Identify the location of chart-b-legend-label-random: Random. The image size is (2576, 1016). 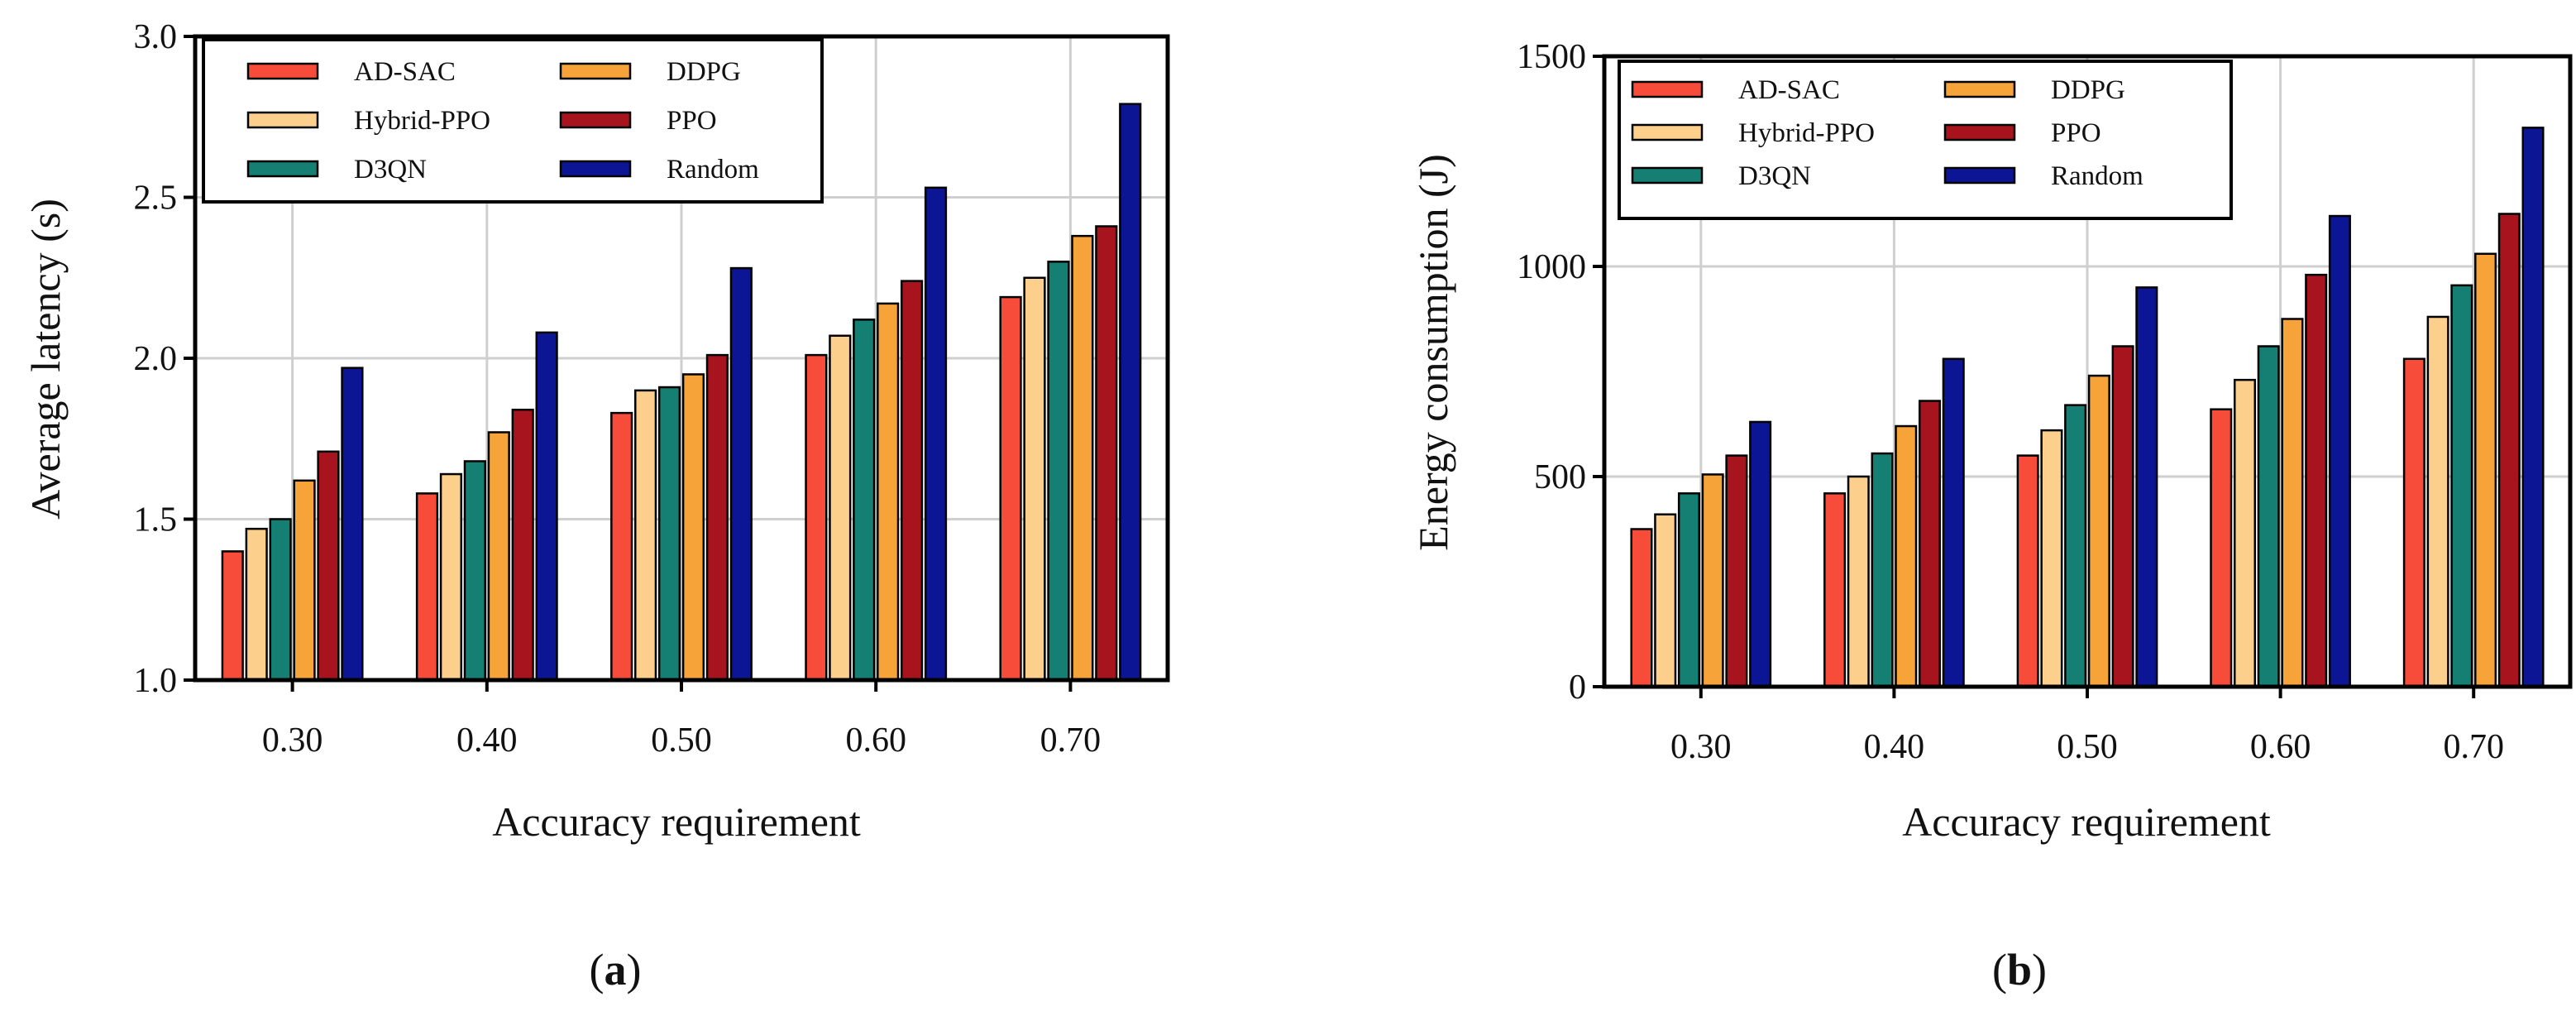
(2097, 176).